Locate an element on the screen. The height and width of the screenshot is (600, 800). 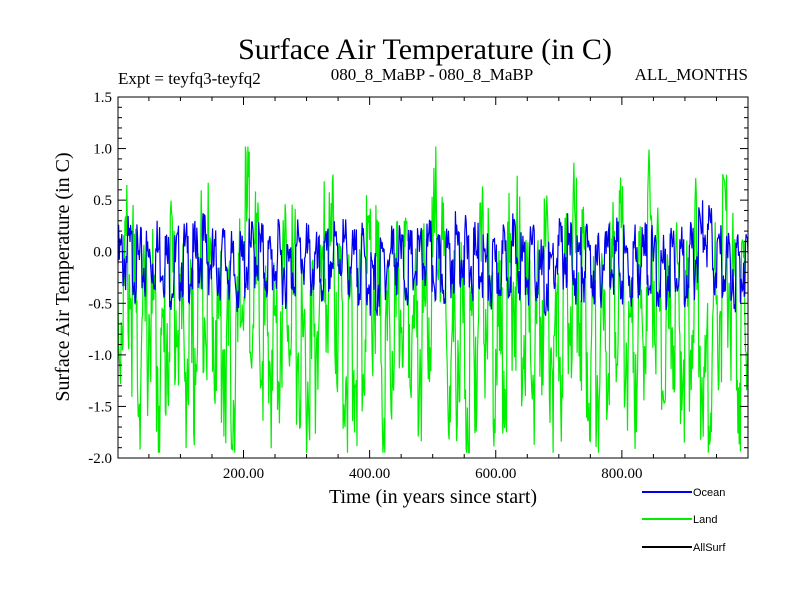
x-tick-label: 400.00 is located at coordinates (369, 474).